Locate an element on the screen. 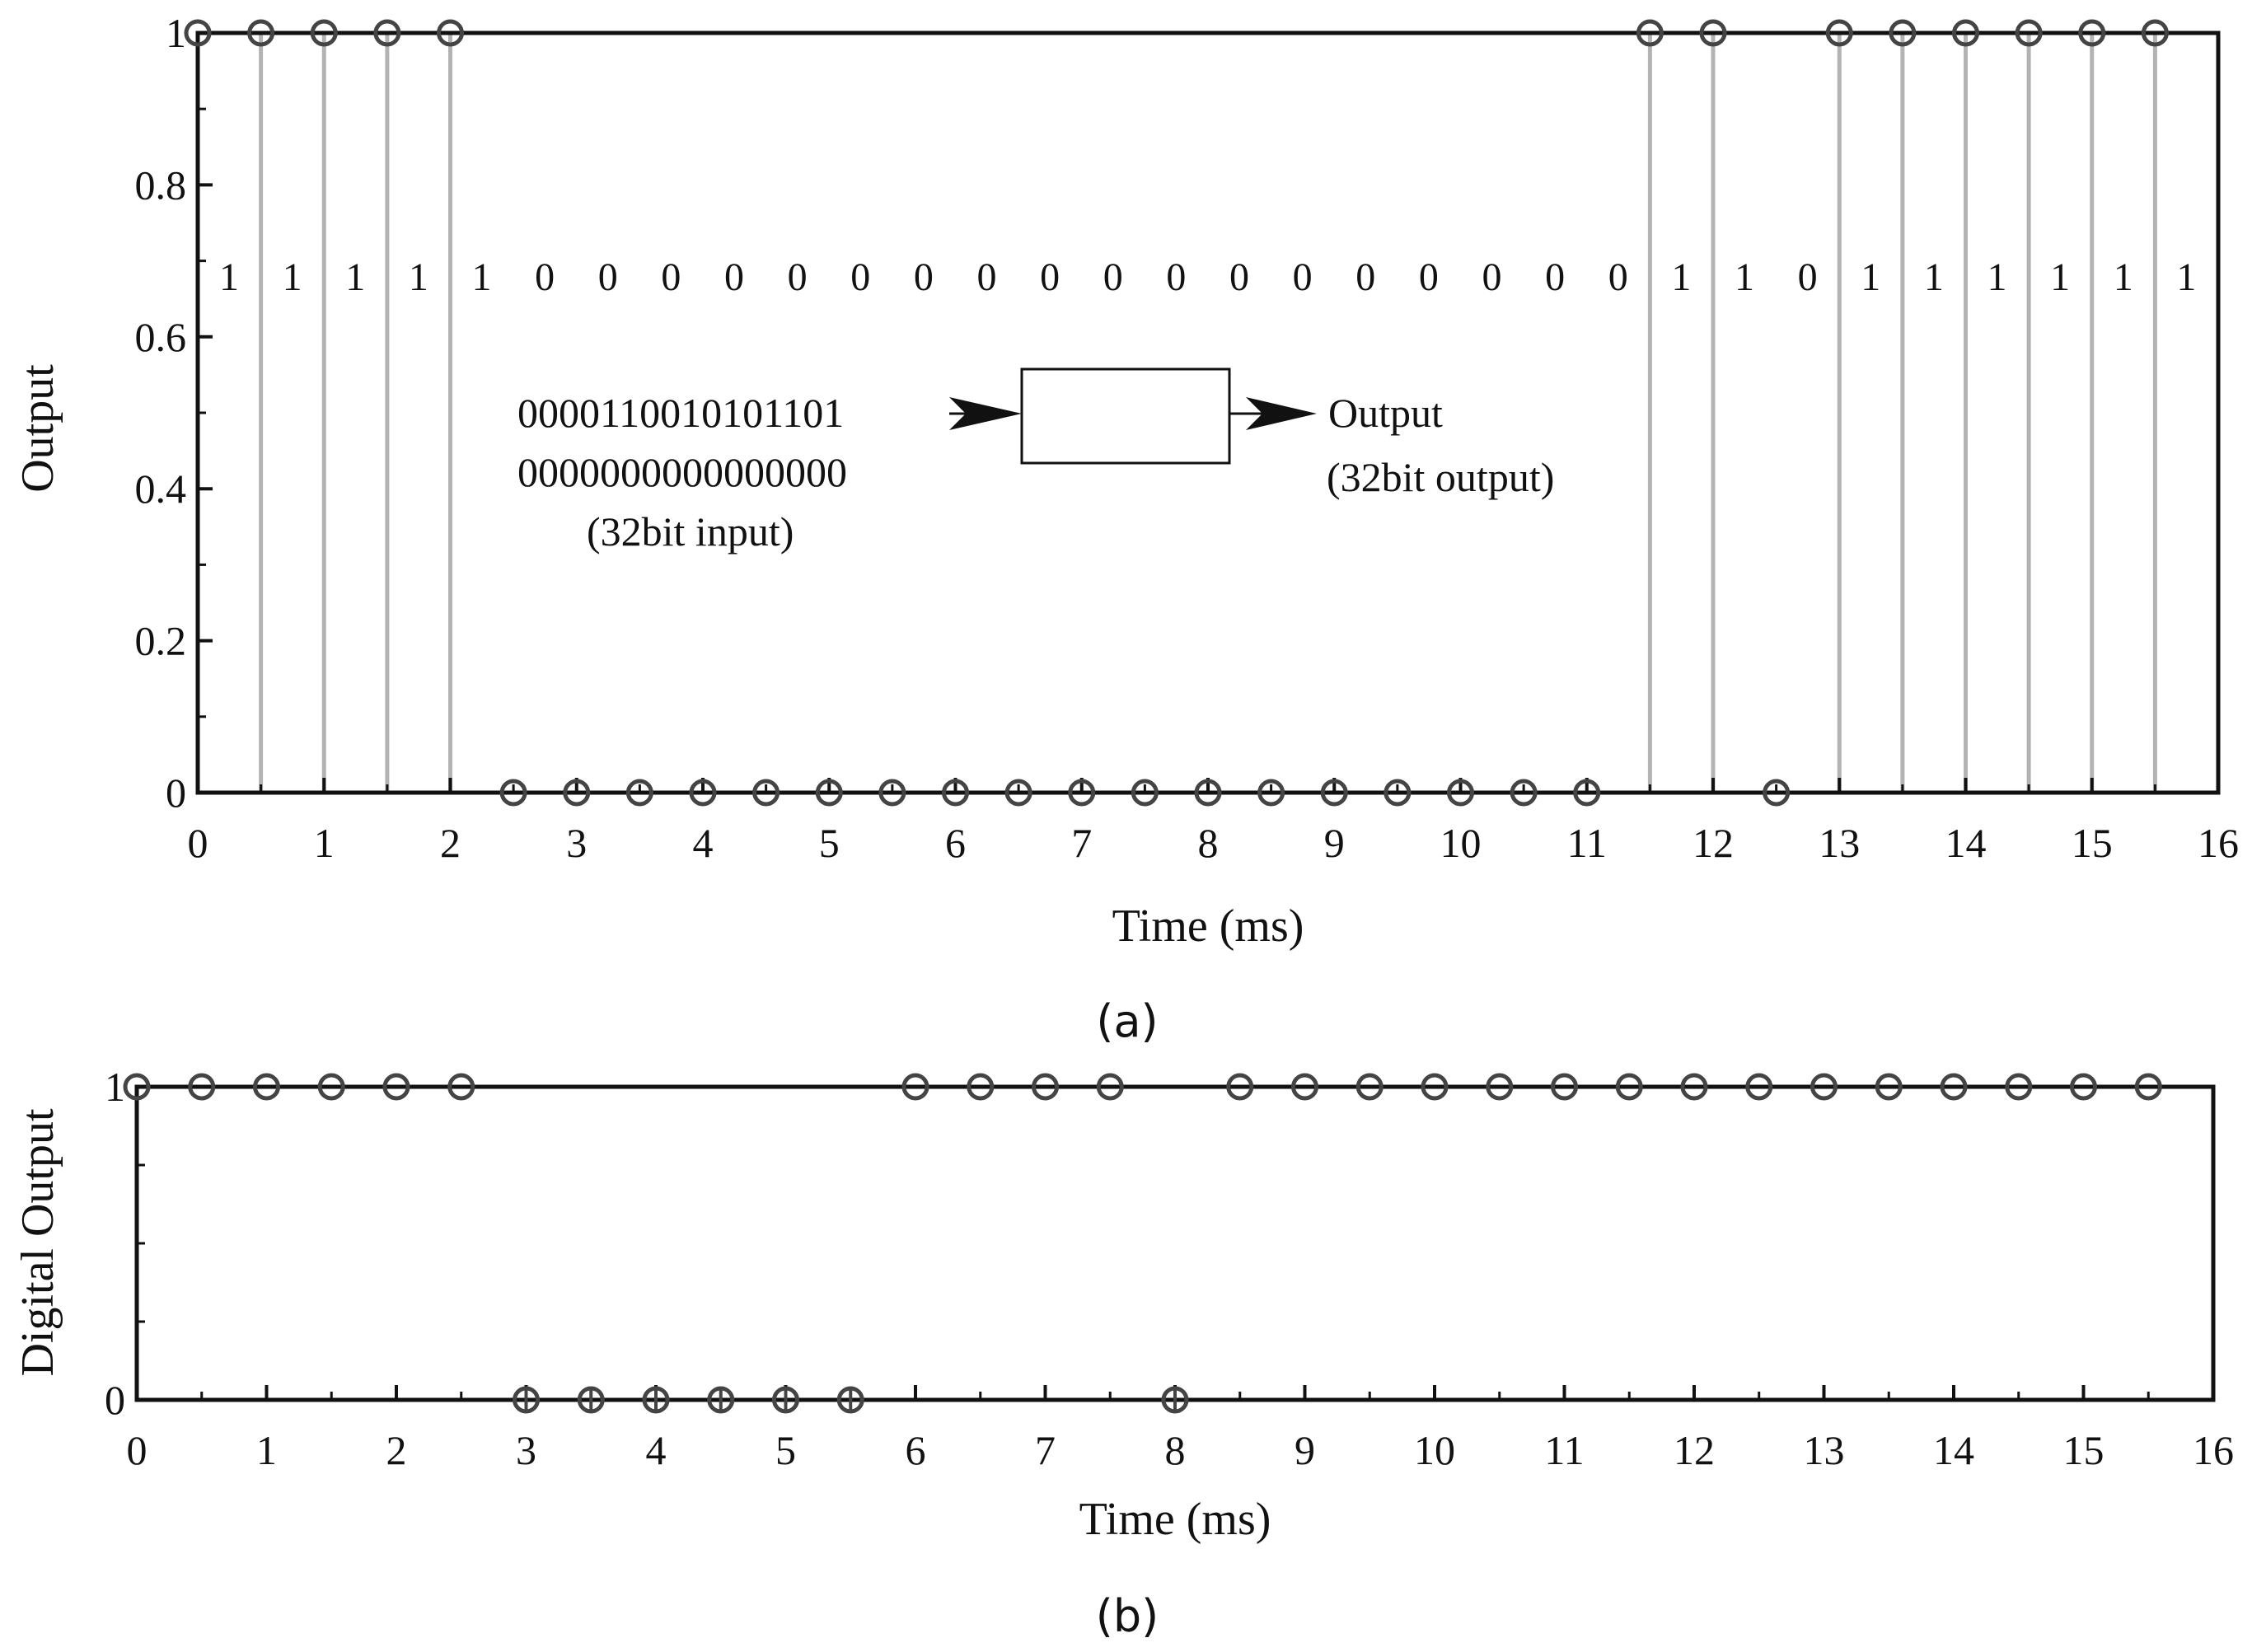 The width and height of the screenshot is (2252, 1652). y-tick-label: 0.2 is located at coordinates (161, 641).